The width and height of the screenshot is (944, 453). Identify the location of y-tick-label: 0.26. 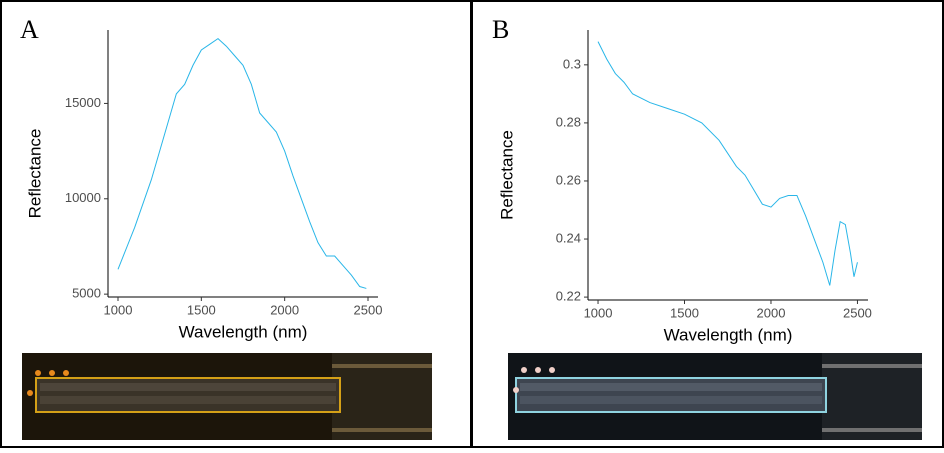
(568, 179).